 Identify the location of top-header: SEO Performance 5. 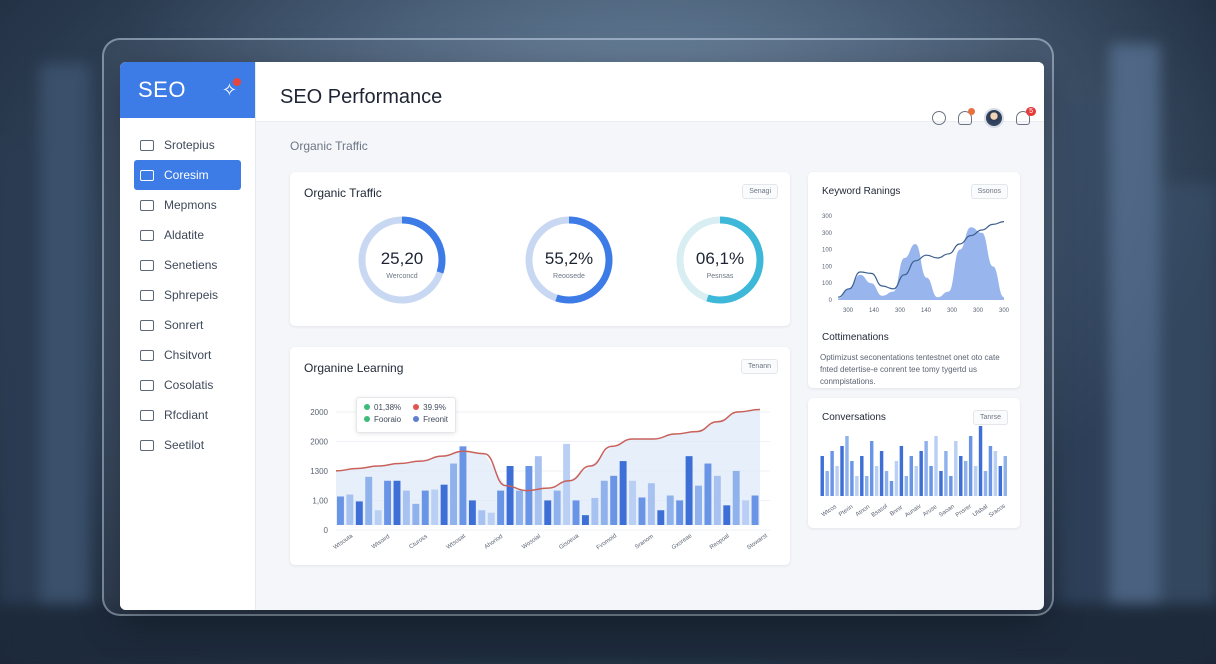
(650, 95).